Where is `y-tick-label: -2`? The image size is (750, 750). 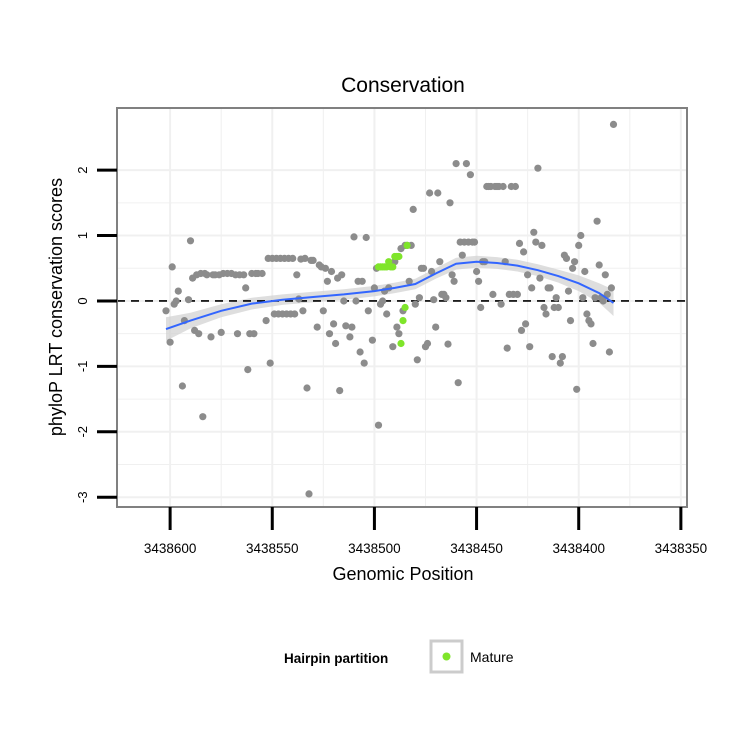 y-tick-label: -2 is located at coordinates (82, 432).